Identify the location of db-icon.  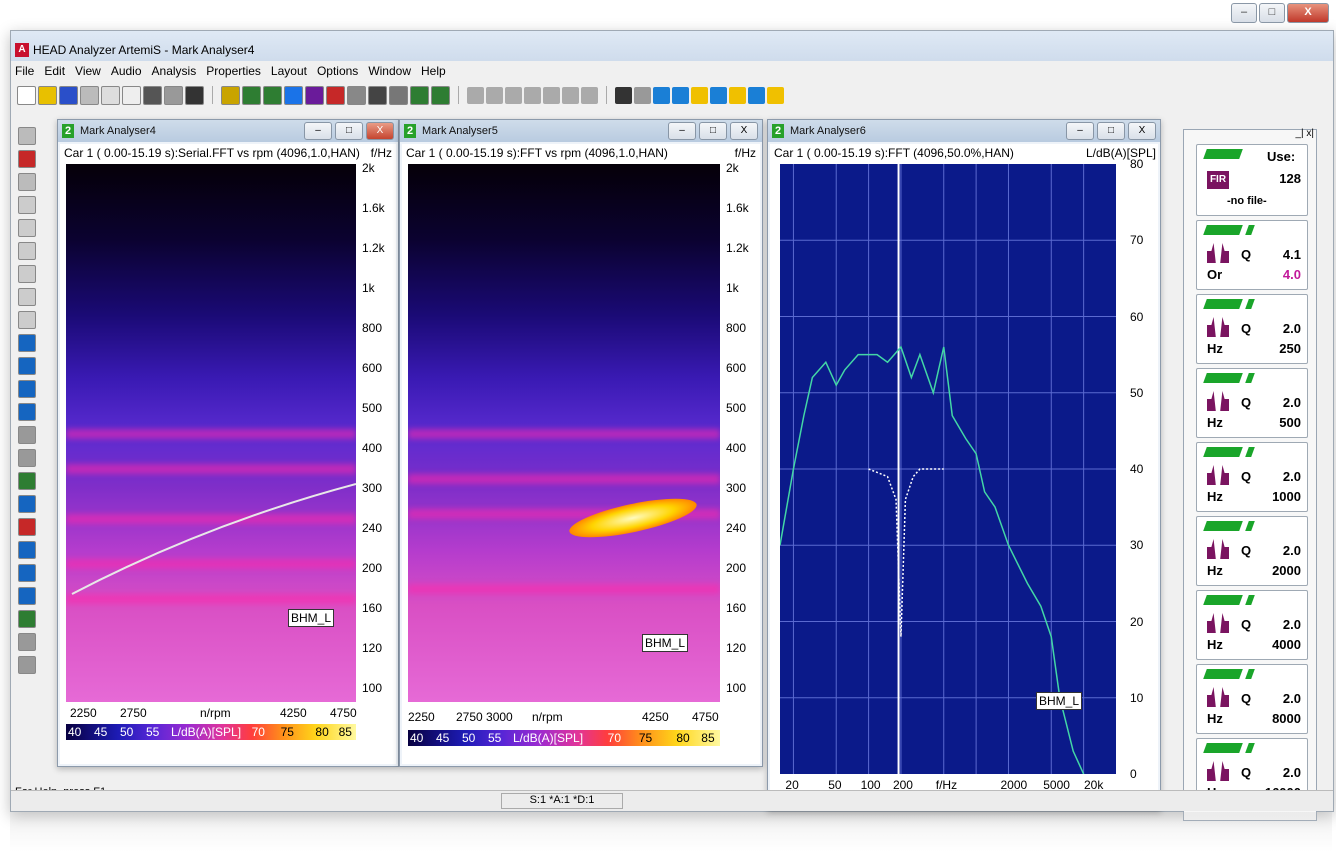
(251, 95).